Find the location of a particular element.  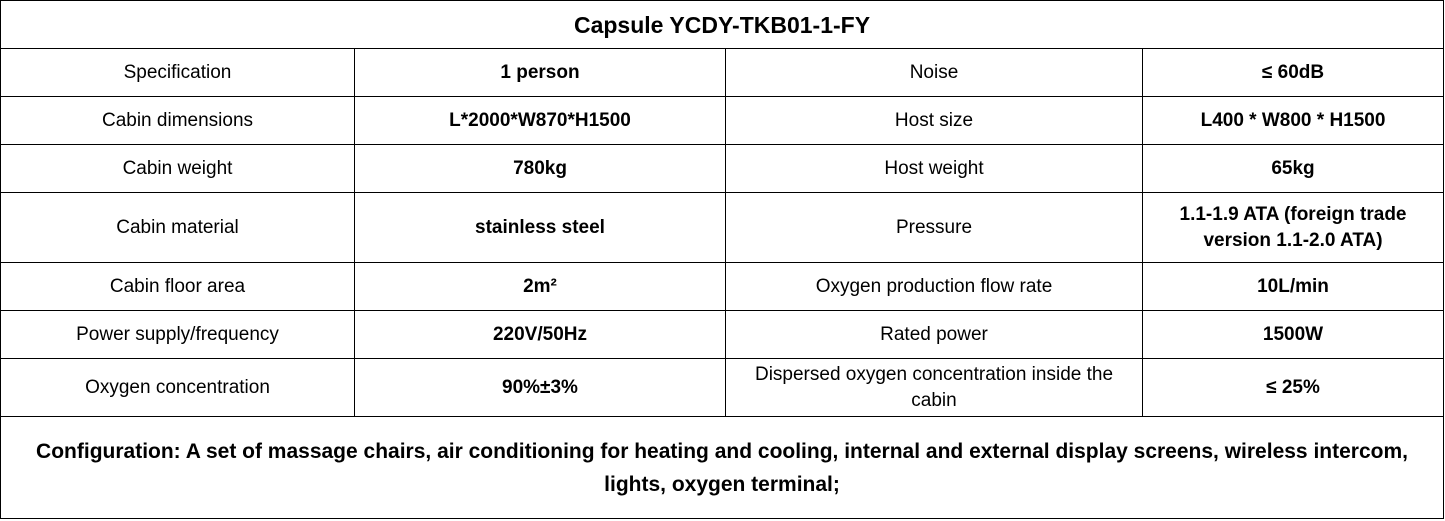

spec-label: Rated power is located at coordinates (934, 334).